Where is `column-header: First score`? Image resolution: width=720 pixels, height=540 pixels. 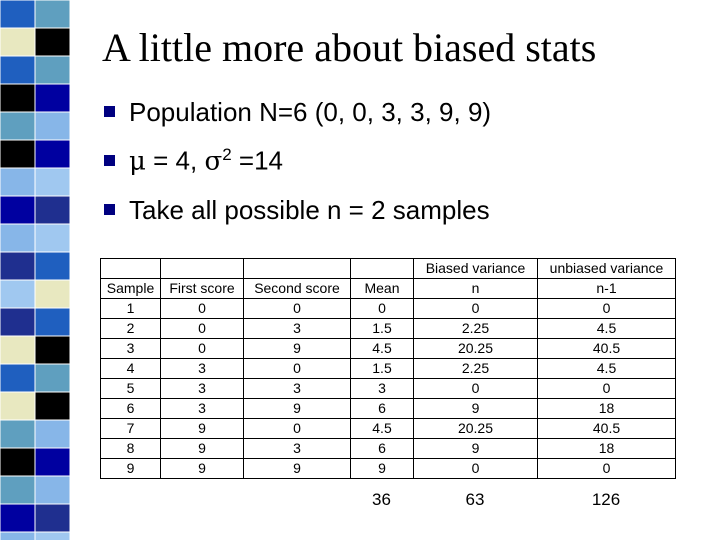 column-header: First score is located at coordinates (202, 288).